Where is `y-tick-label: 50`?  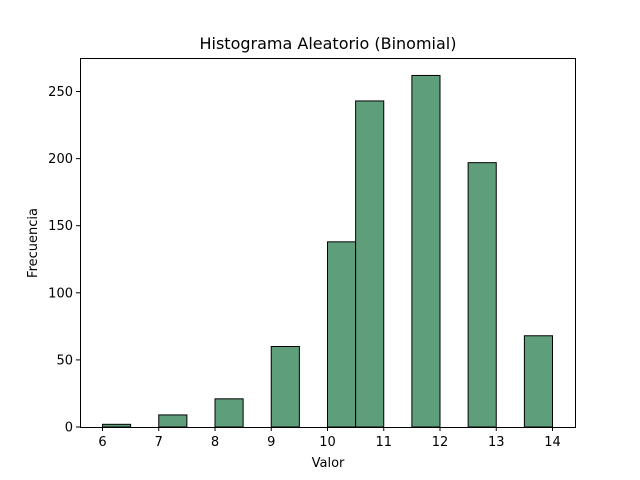 y-tick-label: 50 is located at coordinates (64, 360).